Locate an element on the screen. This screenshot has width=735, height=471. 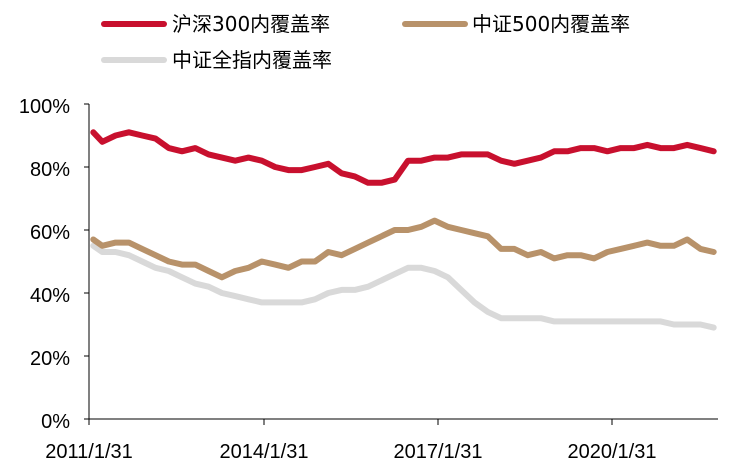
x-tick-label-2011: 2011/1/31 is located at coordinates (89, 452).